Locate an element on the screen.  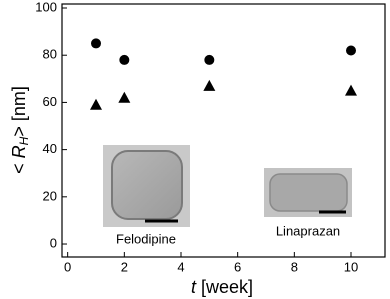
x-tick-label: 6 is located at coordinates (237, 266).